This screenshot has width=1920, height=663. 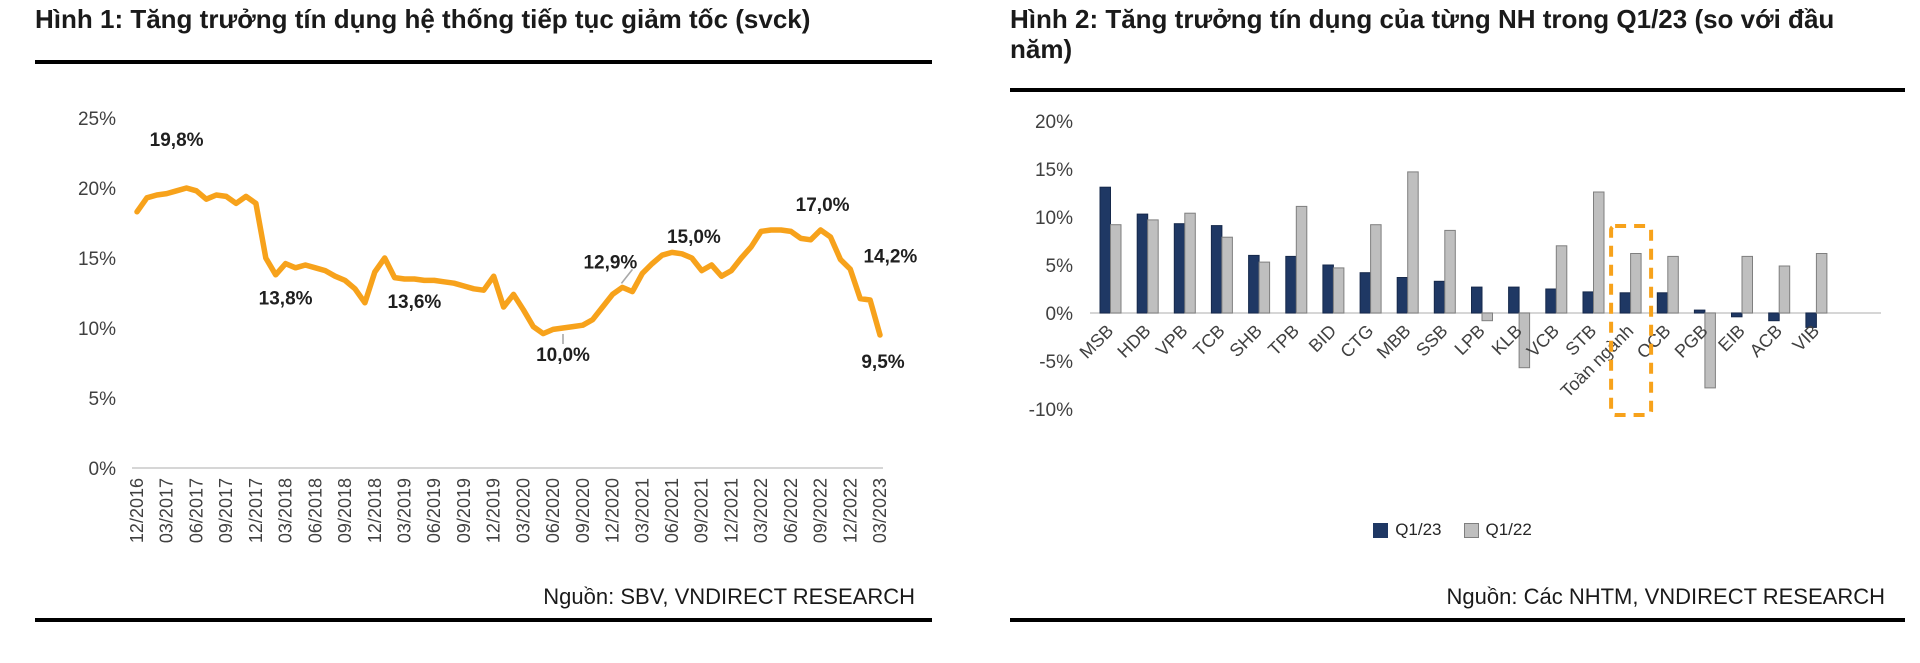 I want to click on data-label: 10,0%, so click(x=563, y=355).